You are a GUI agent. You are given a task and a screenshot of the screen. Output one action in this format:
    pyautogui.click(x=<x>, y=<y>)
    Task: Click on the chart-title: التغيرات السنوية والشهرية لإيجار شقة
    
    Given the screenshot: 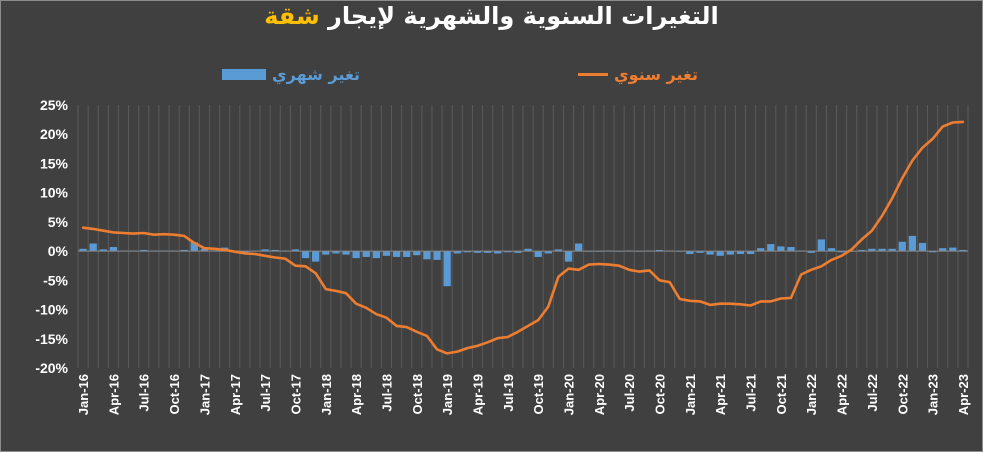 What is the action you would take?
    pyautogui.click(x=491, y=16)
    